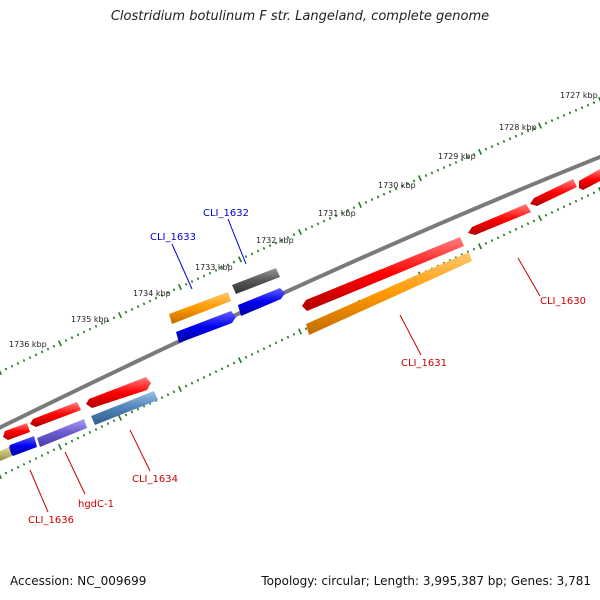 Image resolution: width=600 pixels, height=600 pixels. What do you see at coordinates (28, 344) in the screenshot?
I see `scale-label-1736: 1736 kbp` at bounding box center [28, 344].